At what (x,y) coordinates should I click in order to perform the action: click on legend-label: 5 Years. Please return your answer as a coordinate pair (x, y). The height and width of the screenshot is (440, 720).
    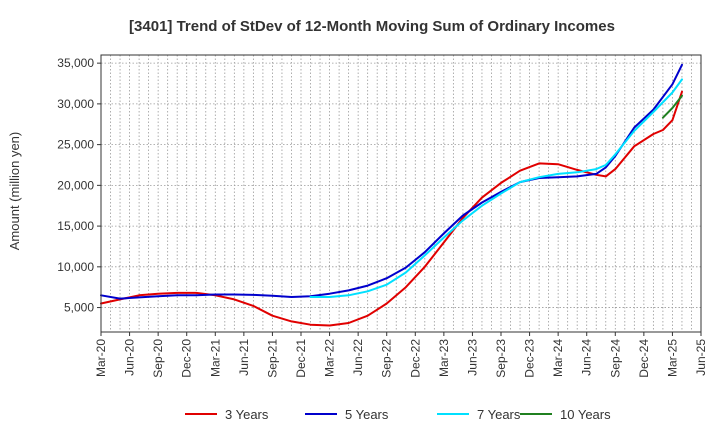
    Looking at the image, I should click on (367, 414).